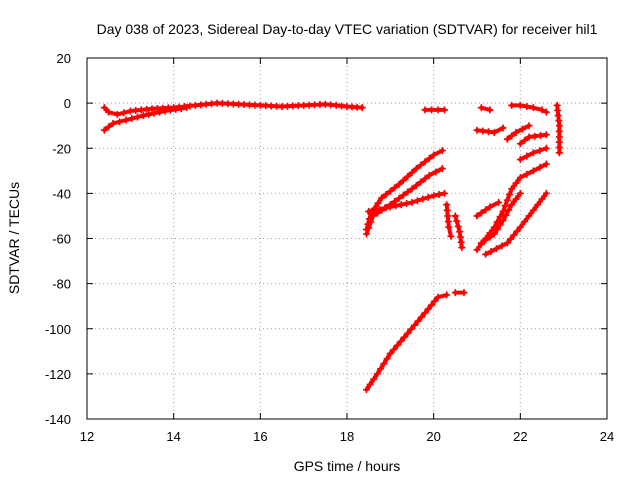 This screenshot has width=640, height=480. Describe the element at coordinates (61, 284) in the screenshot. I see `y-tick-label: -80` at that location.